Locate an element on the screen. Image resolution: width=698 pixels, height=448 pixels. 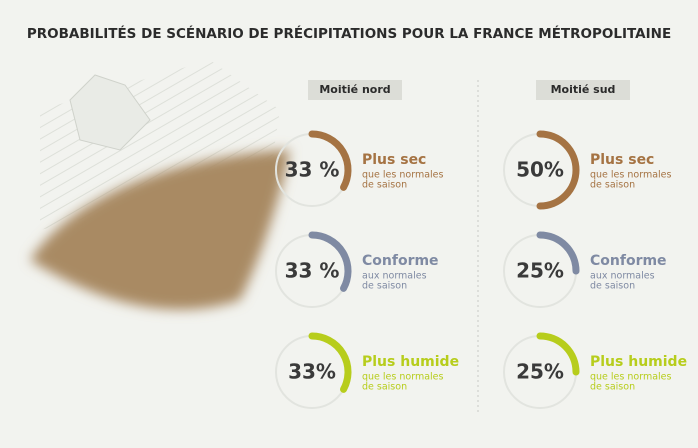
panel-title: Moitié sud is located at coordinates (583, 89).